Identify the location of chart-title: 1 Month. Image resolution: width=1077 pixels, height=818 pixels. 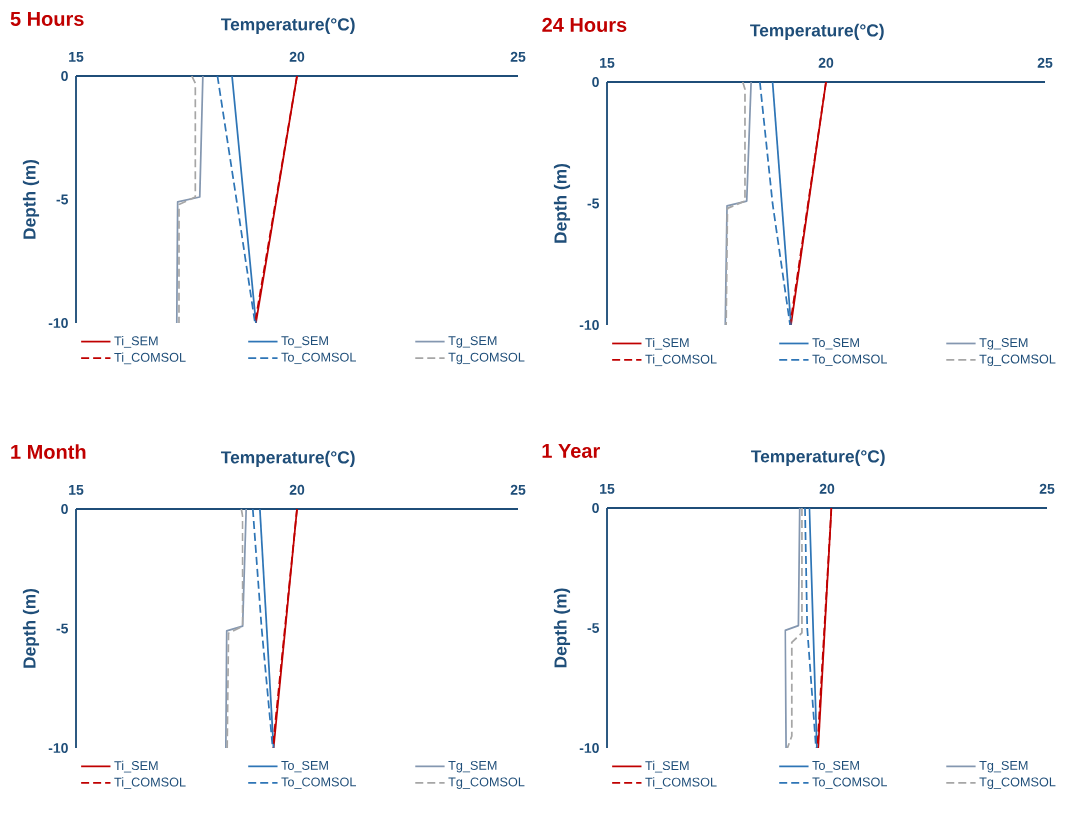
(48, 451).